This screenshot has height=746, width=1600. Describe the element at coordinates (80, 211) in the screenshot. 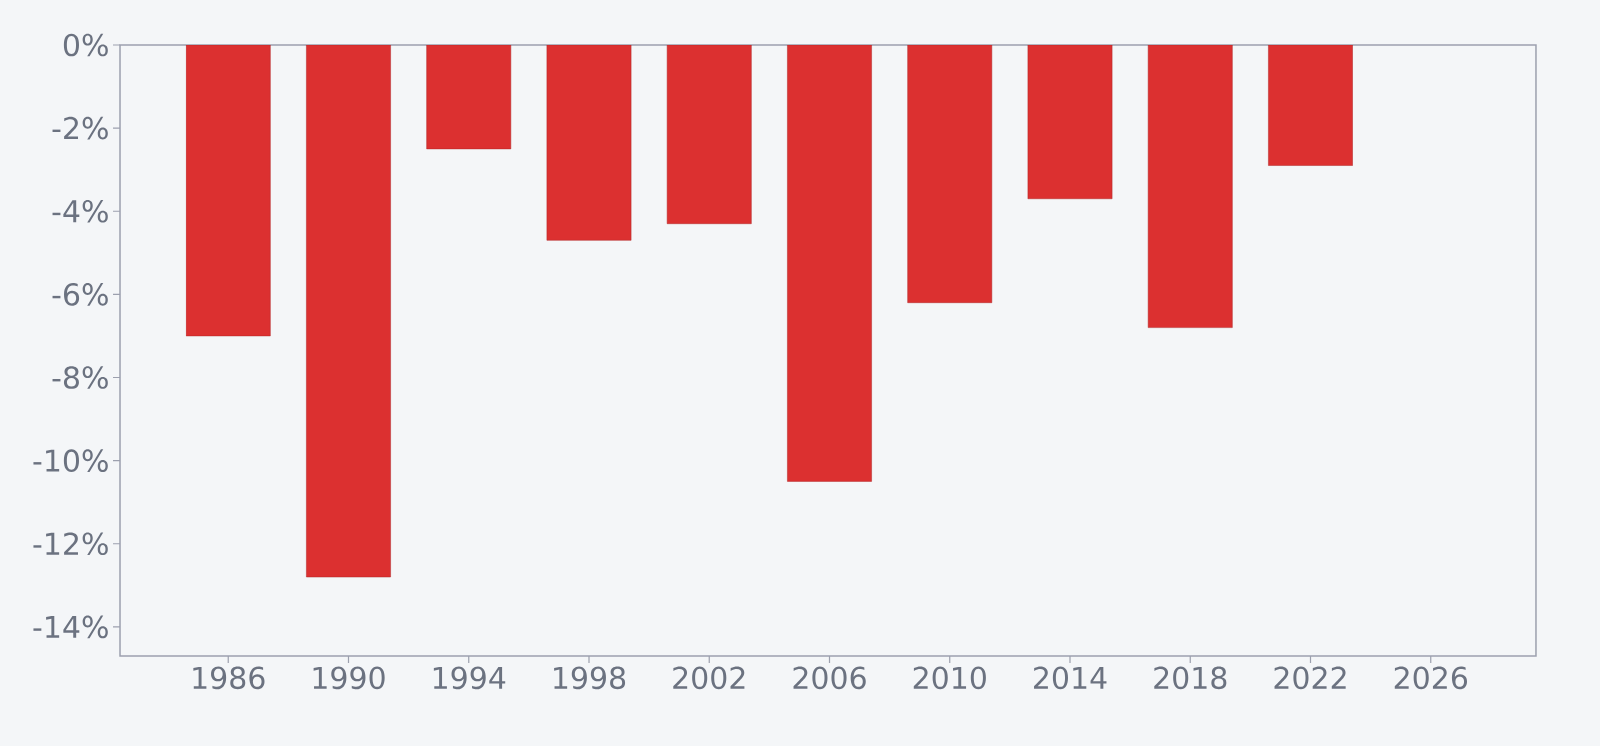

I see `y-tick-label: -4%` at that location.